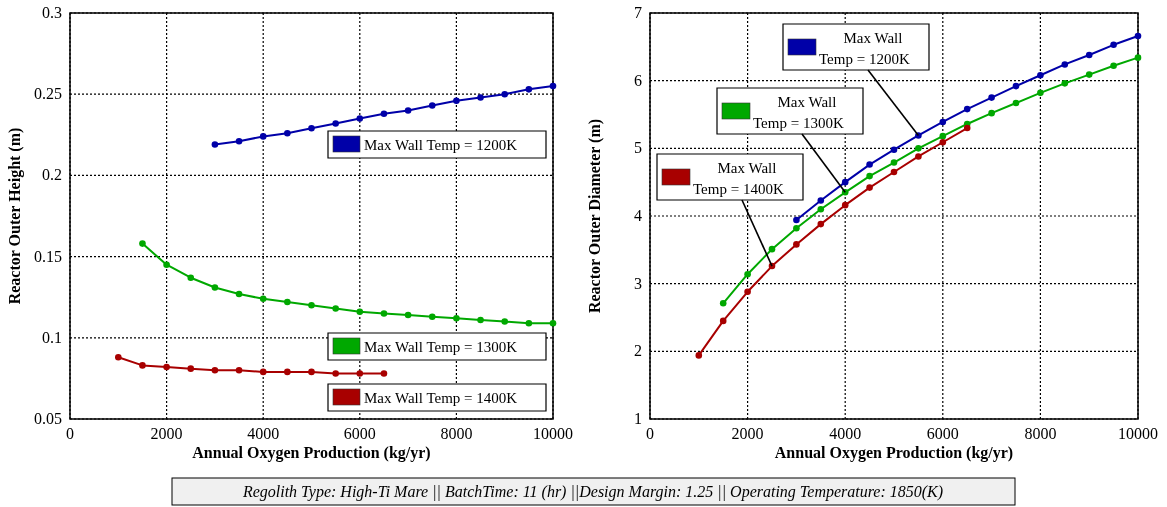 This screenshot has height=507, width=1167. What do you see at coordinates (595, 216) in the screenshot?
I see `y-axis-title: Reactor Outer Diameter (m)` at bounding box center [595, 216].